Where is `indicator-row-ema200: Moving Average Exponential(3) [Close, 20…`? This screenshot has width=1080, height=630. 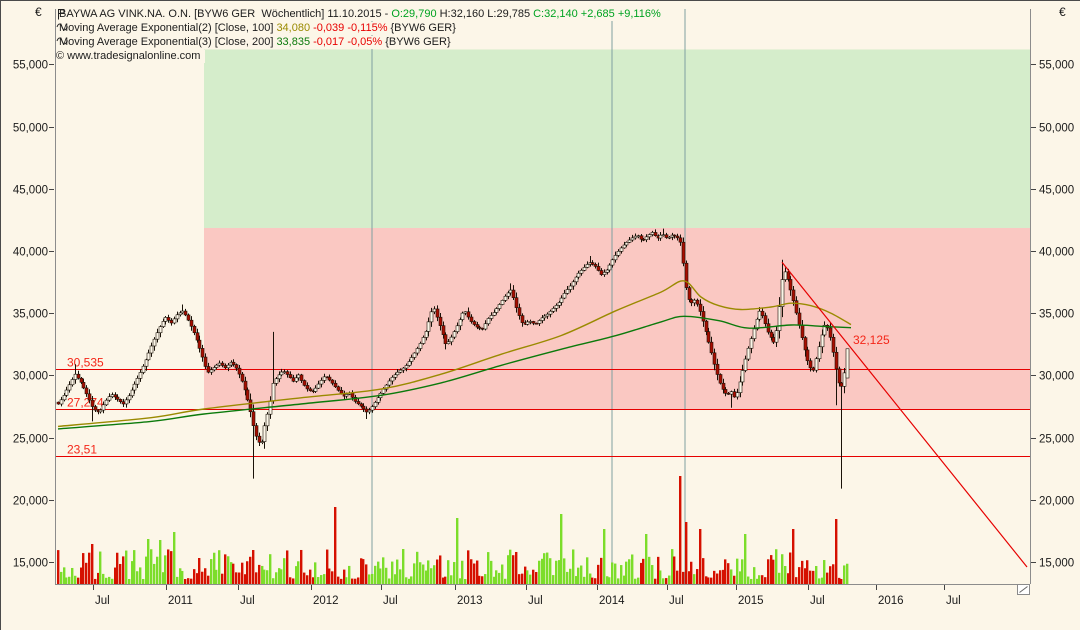
indicator-row-ema200: Moving Average Exponential(3) [Close, 20… is located at coordinates (256, 42).